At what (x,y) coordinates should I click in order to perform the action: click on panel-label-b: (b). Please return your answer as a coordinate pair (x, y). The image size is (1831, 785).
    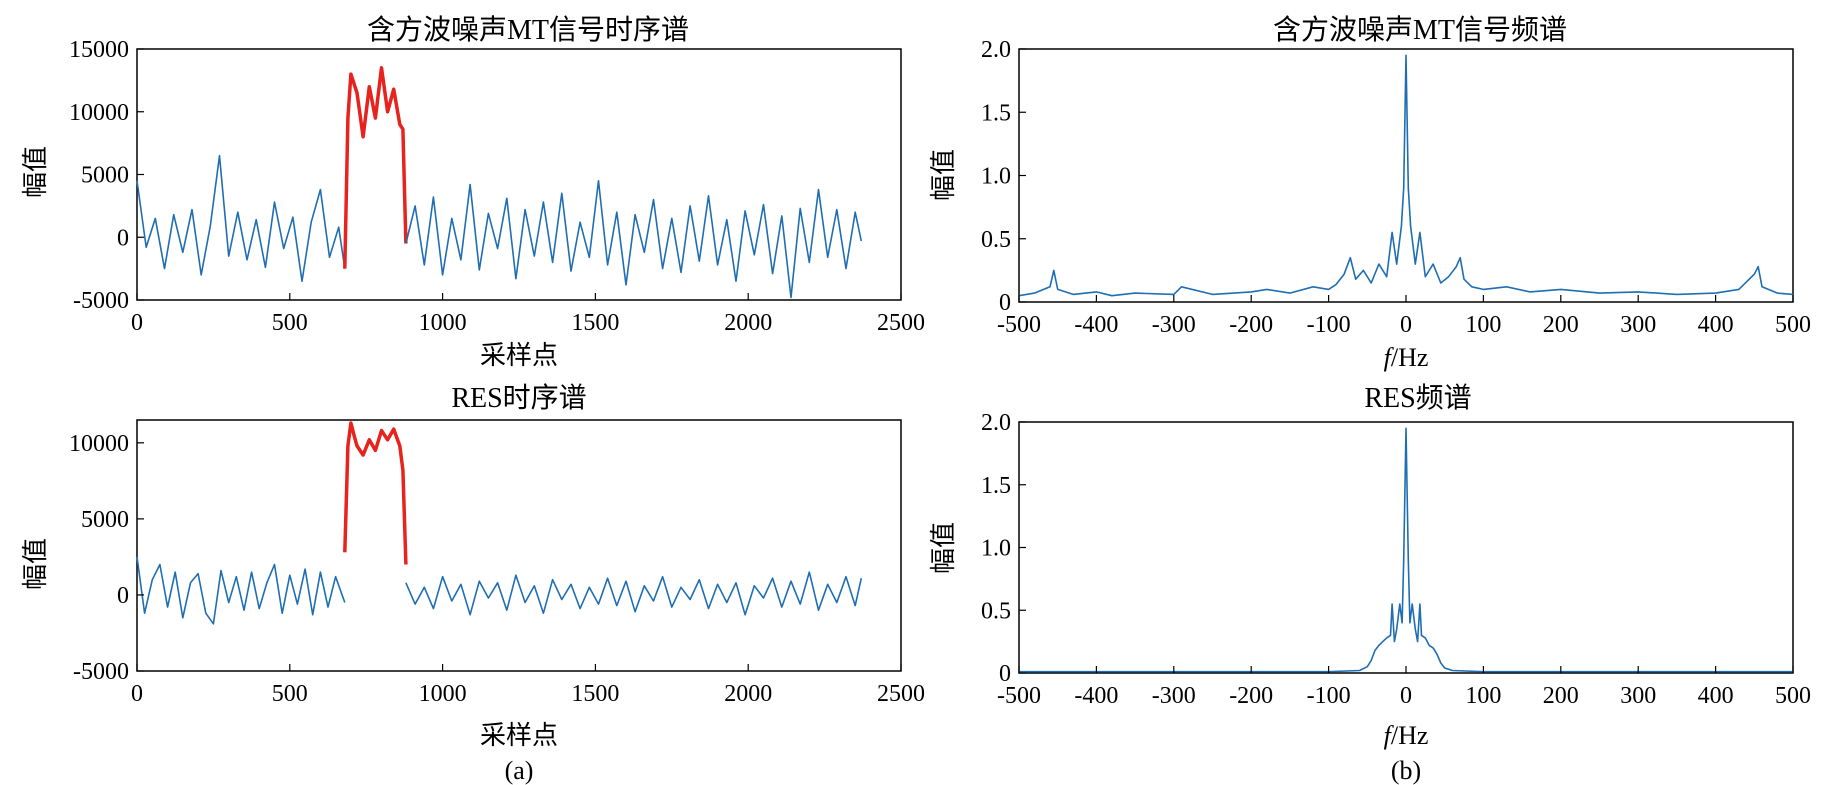
    Looking at the image, I should click on (1406, 770).